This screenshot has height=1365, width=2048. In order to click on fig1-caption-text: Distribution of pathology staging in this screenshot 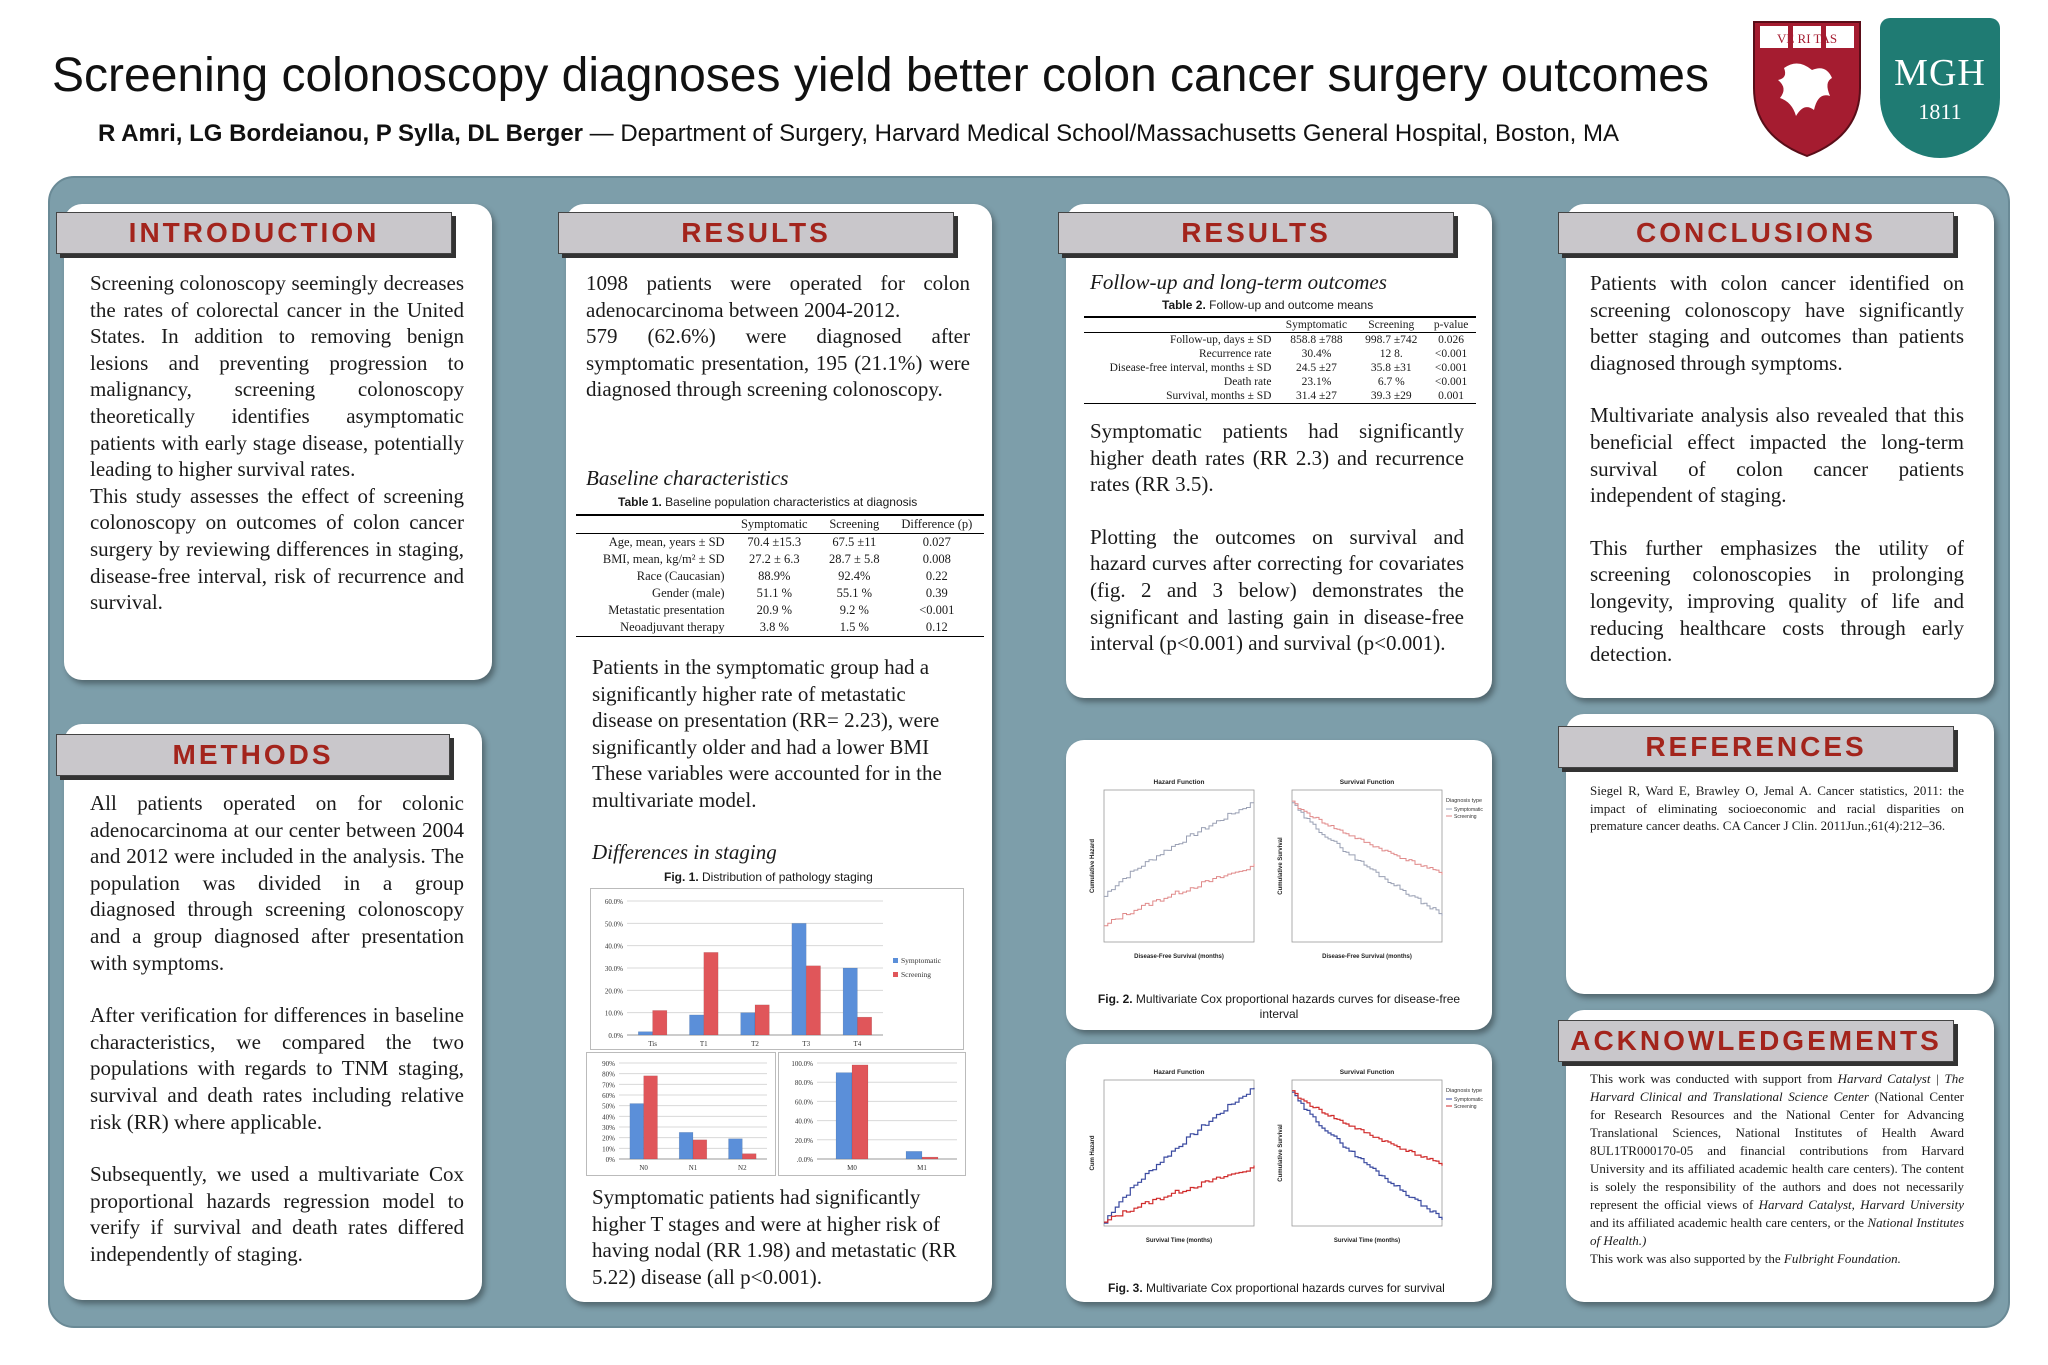, I will do `click(785, 877)`.